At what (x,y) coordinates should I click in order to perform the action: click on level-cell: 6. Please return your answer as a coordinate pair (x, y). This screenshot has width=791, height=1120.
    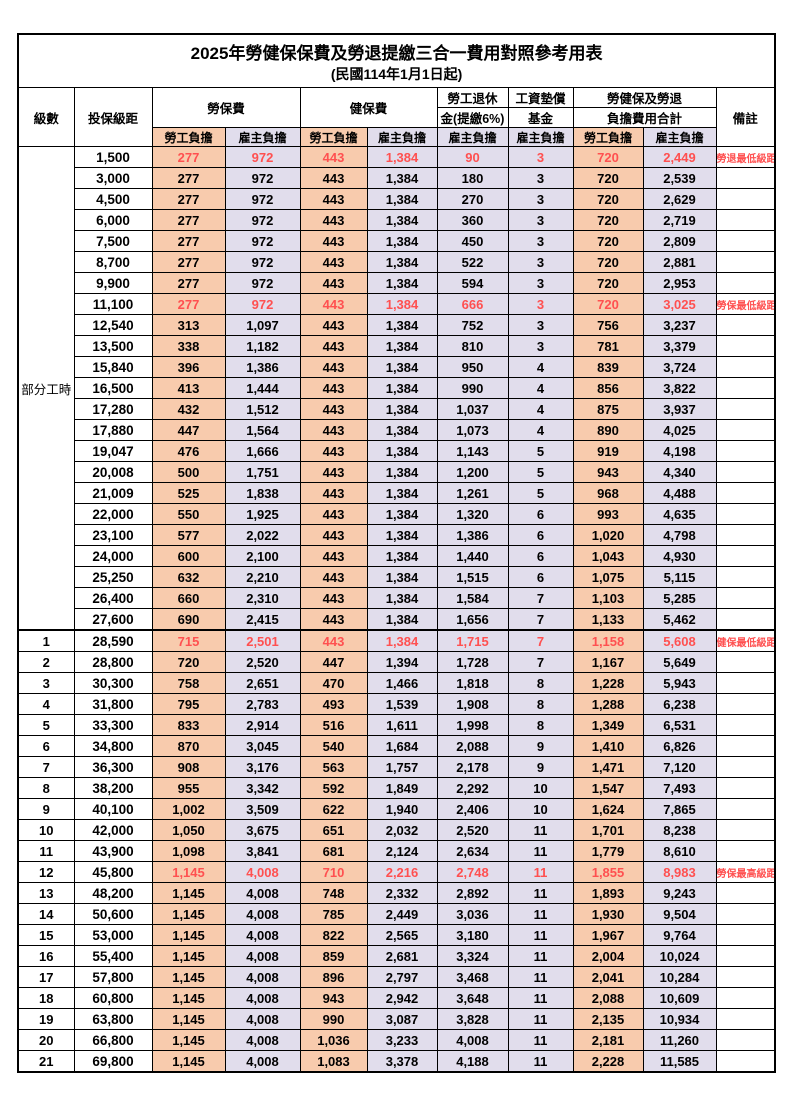
    Looking at the image, I should click on (46, 746).